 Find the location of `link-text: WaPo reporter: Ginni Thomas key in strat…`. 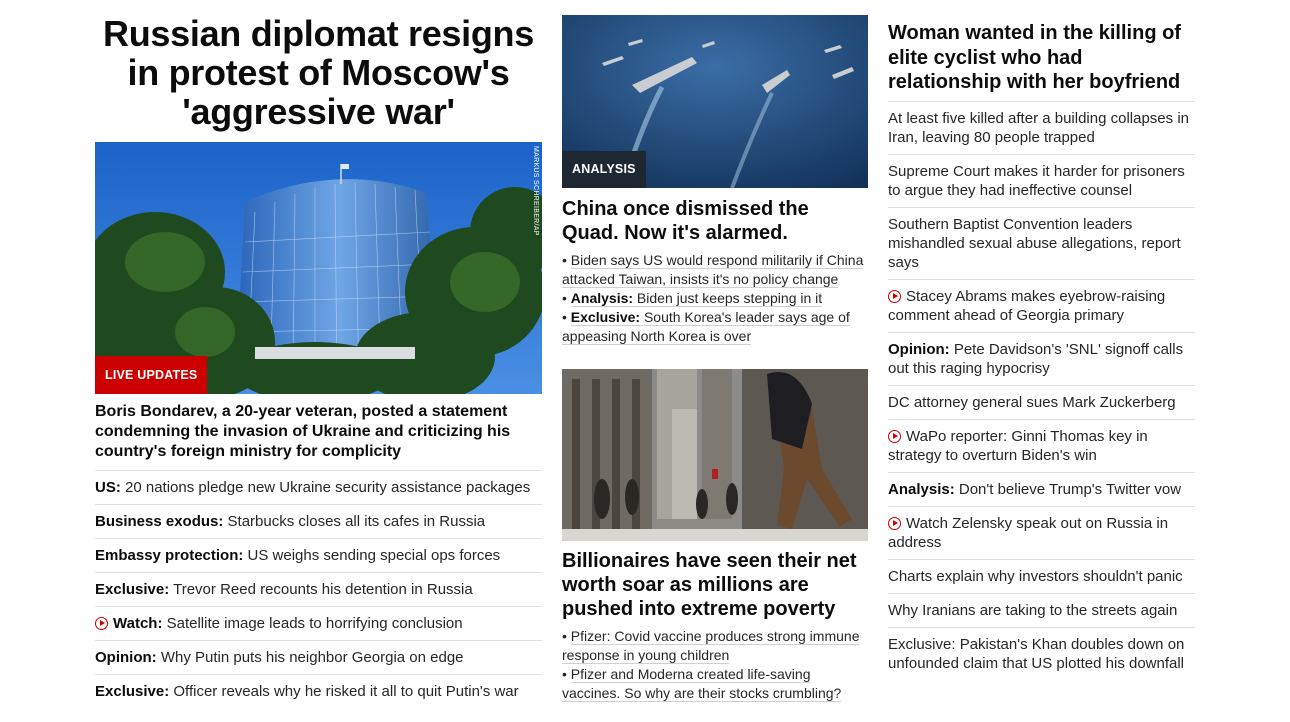

link-text: WaPo reporter: Ginni Thomas key in strat… is located at coordinates (1018, 446).